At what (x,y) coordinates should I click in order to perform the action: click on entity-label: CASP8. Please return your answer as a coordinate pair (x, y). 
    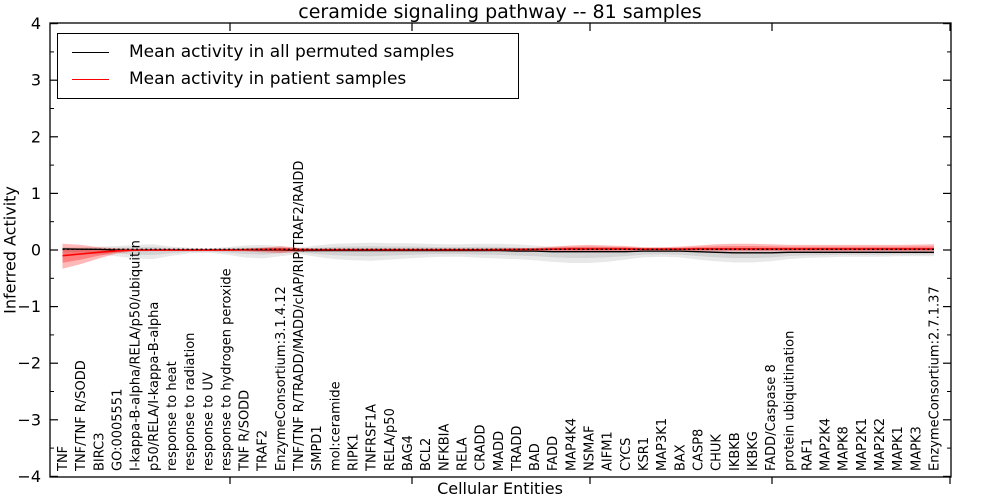
    Looking at the image, I should click on (698, 450).